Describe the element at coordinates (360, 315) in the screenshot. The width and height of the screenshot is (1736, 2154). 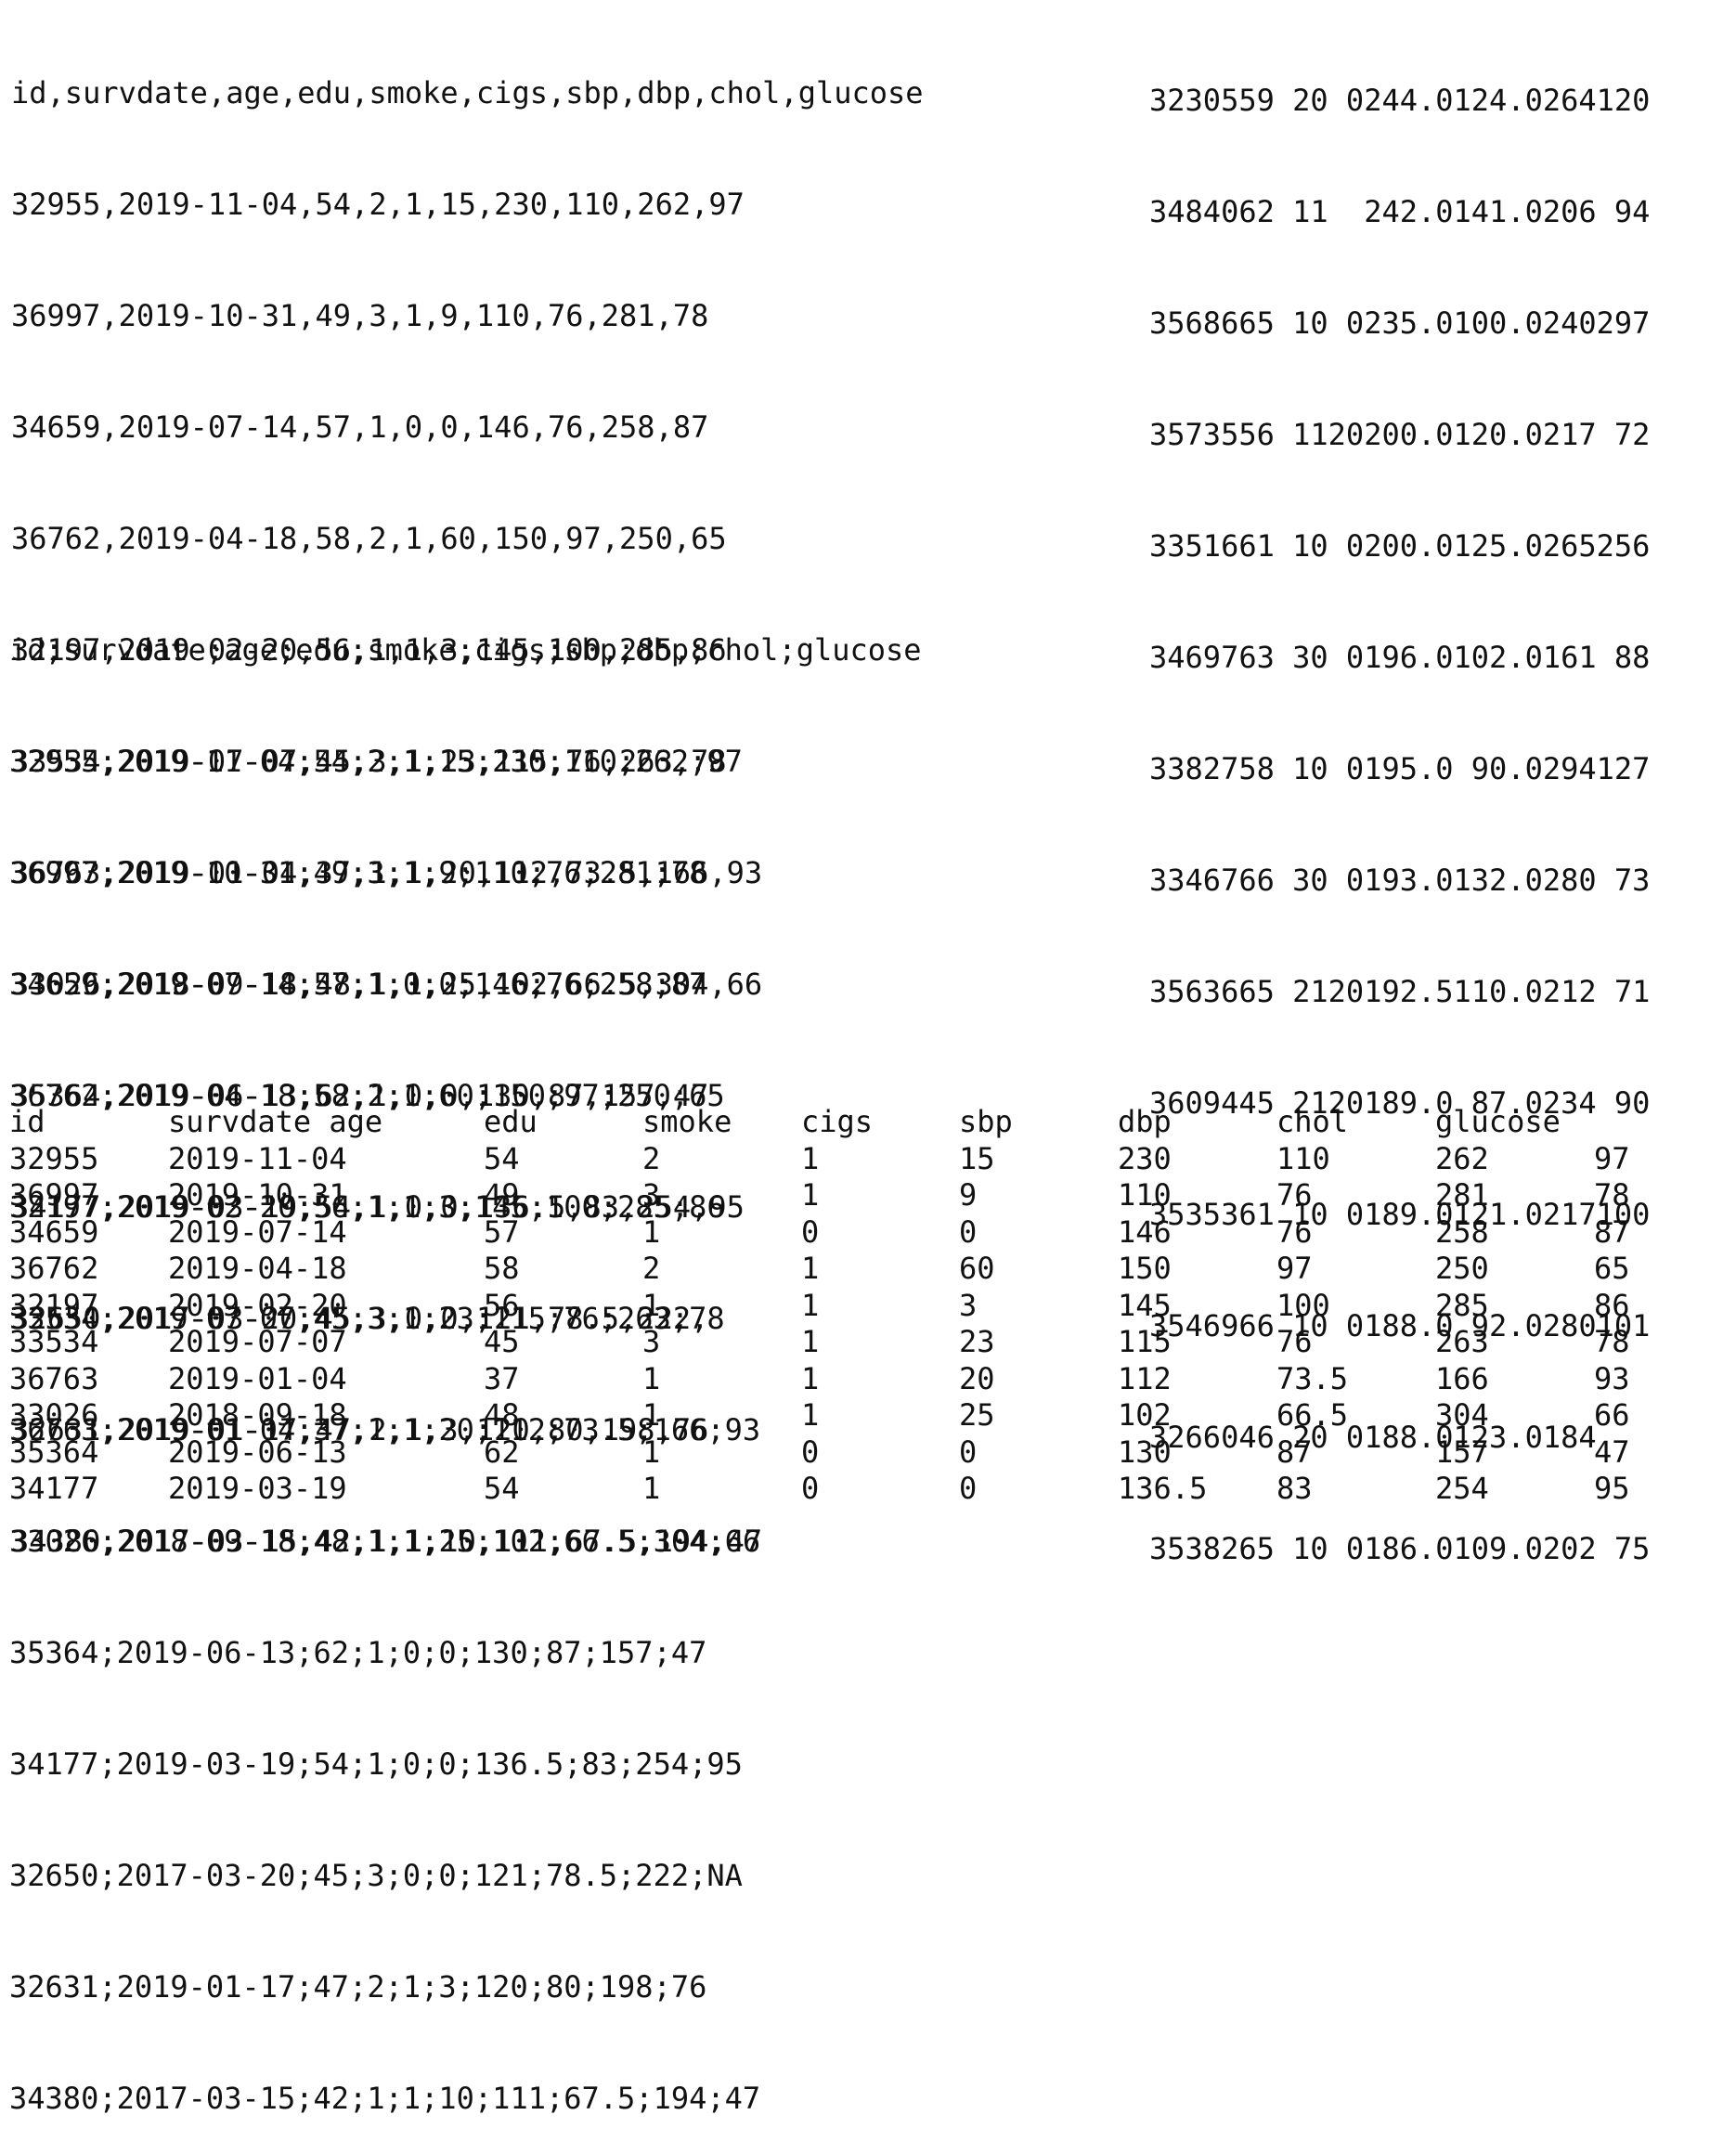
I see `comma-line: 36997,2019-10-31,49,3,1,9,110,76,281,78` at that location.